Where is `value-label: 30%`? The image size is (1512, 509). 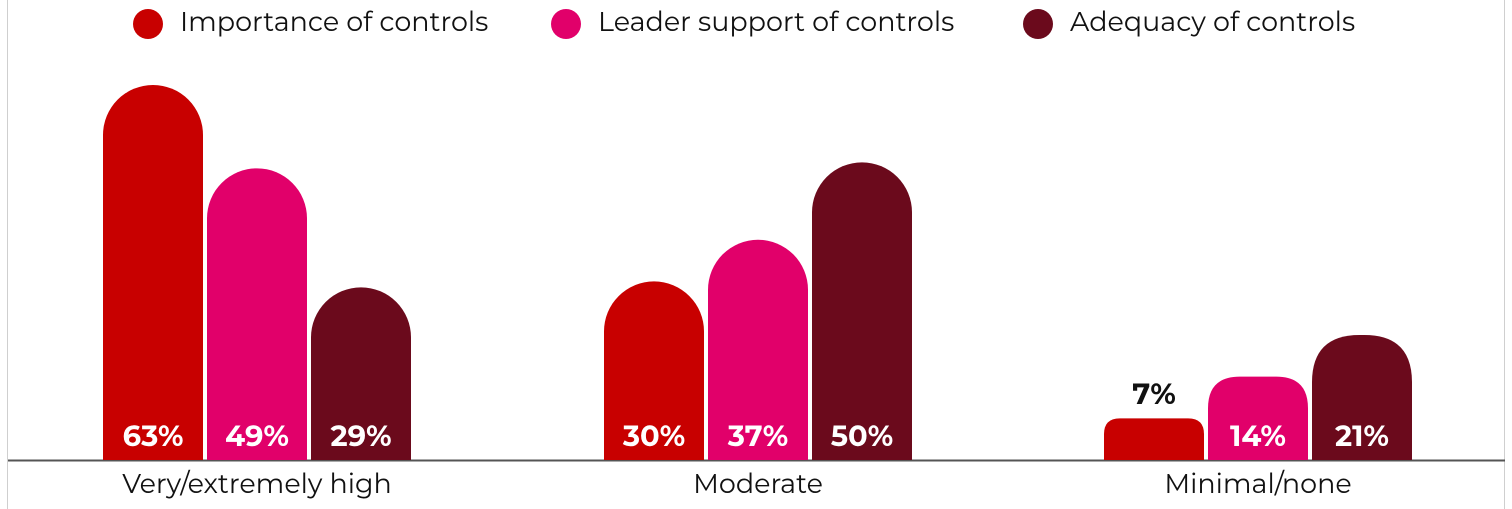
value-label: 30% is located at coordinates (653, 436).